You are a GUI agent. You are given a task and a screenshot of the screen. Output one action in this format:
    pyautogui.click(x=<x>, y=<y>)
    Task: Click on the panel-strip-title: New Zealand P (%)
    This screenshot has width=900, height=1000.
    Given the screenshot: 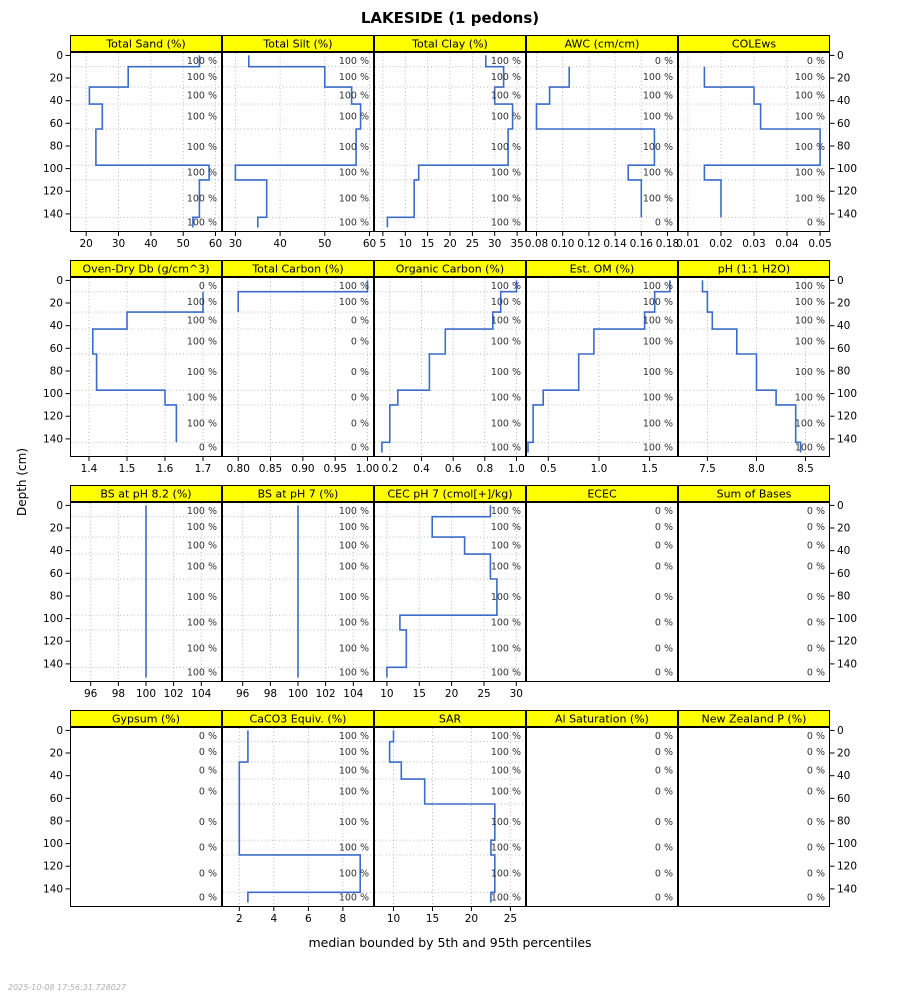 What is the action you would take?
    pyautogui.click(x=754, y=719)
    